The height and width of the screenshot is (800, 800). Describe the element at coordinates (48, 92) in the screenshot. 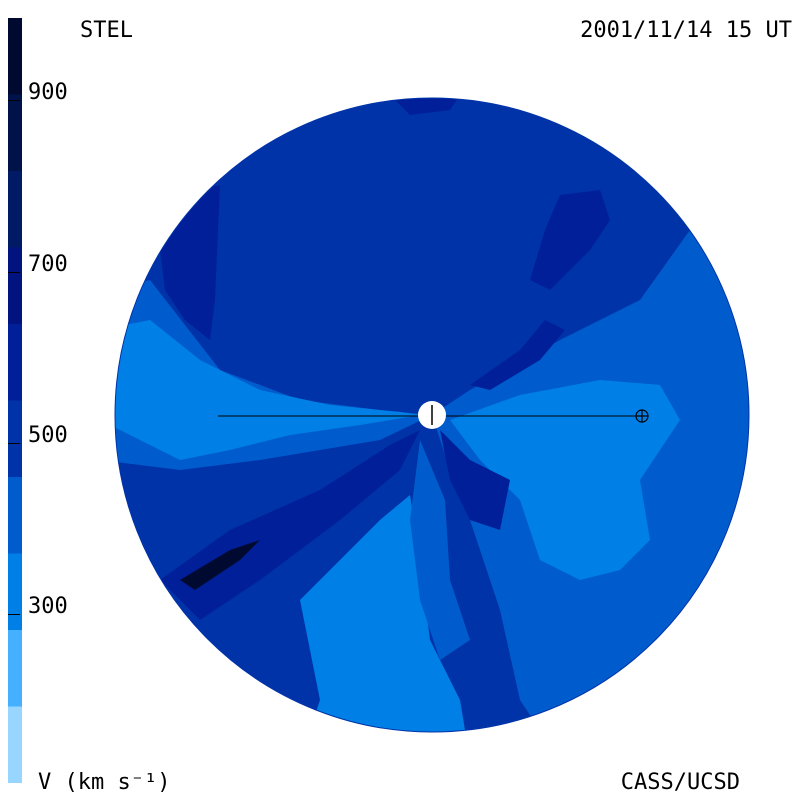

I see `colorbar-tick-900: 900` at that location.